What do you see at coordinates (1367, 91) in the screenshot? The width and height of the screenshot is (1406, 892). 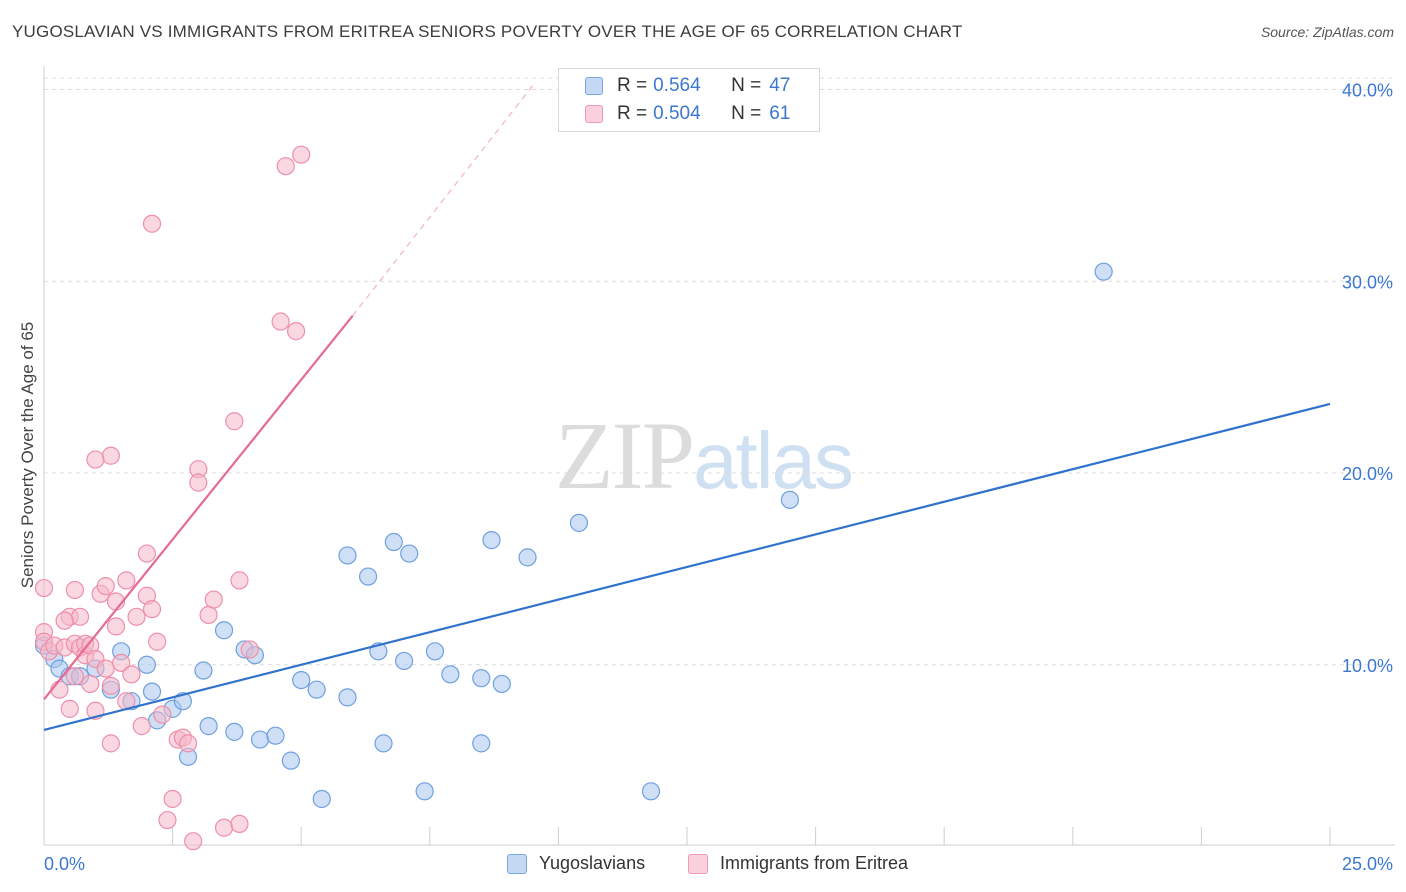 I see `y-tick-label: 40.0%` at bounding box center [1367, 91].